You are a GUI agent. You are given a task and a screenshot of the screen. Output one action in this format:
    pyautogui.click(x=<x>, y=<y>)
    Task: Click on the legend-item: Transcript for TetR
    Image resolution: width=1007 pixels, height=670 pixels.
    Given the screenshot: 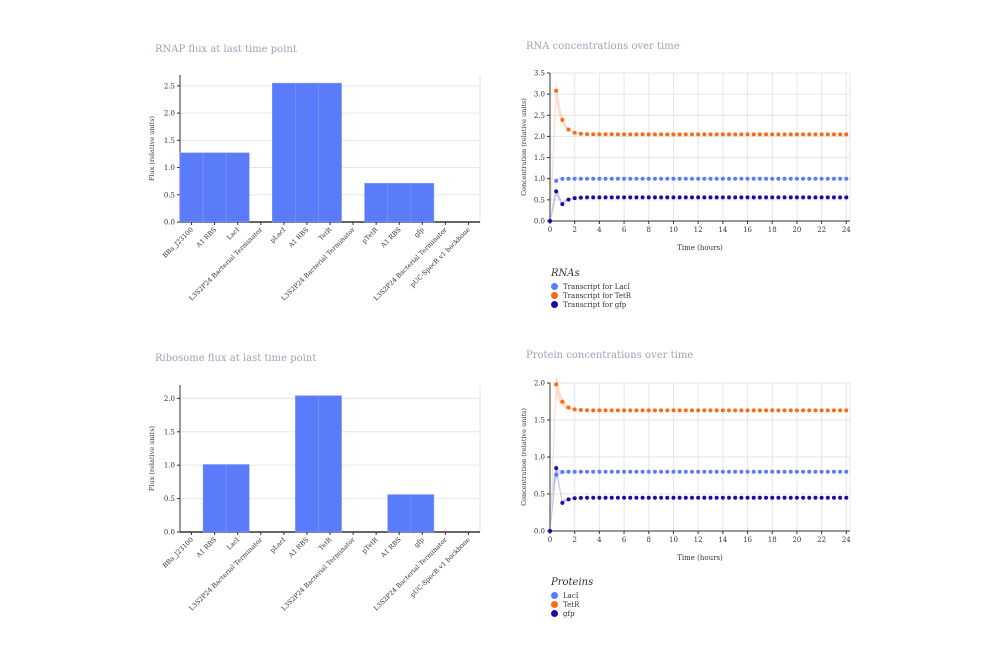 What is the action you would take?
    pyautogui.click(x=591, y=295)
    